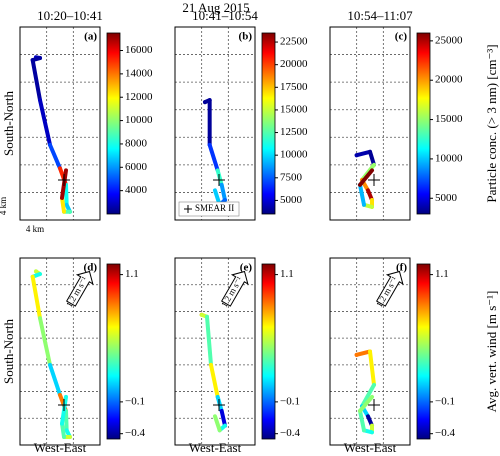 Image resolution: width=500 pixels, height=456 pixels. What do you see at coordinates (491, 123) in the screenshot?
I see `colorbar-label: Particle conc. (> 3 nm) [cm⁻³]` at bounding box center [491, 123].